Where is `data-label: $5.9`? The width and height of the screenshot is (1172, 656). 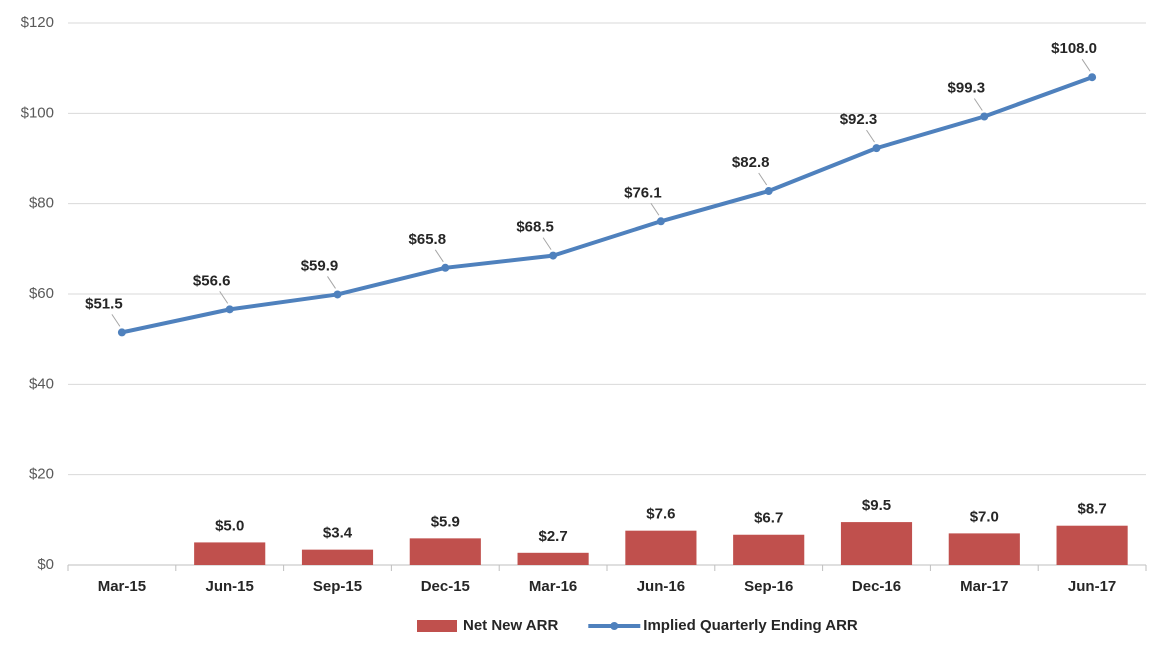 data-label: $5.9 is located at coordinates (445, 521).